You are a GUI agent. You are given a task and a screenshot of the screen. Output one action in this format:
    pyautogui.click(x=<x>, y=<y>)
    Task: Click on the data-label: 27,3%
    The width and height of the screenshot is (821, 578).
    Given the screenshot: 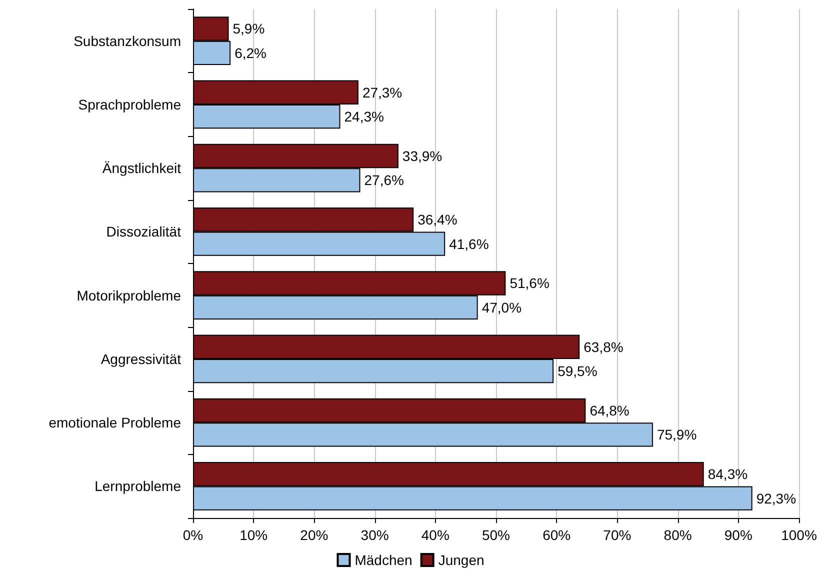 What is the action you would take?
    pyautogui.click(x=382, y=92)
    